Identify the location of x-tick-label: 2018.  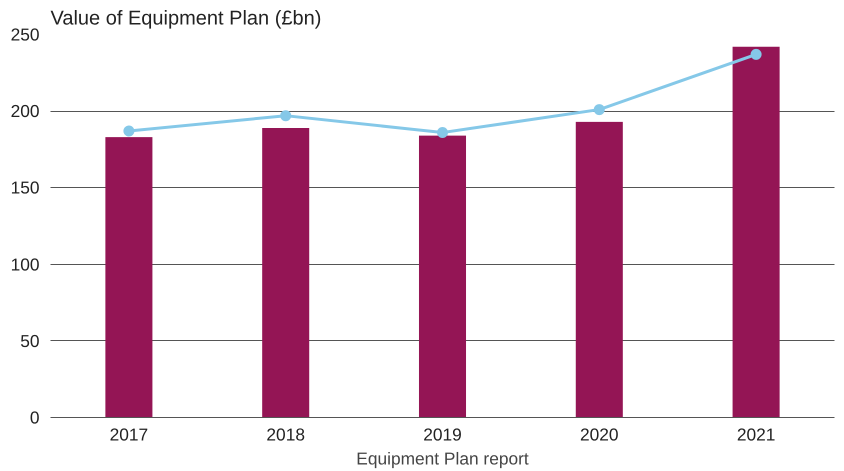
(285, 434).